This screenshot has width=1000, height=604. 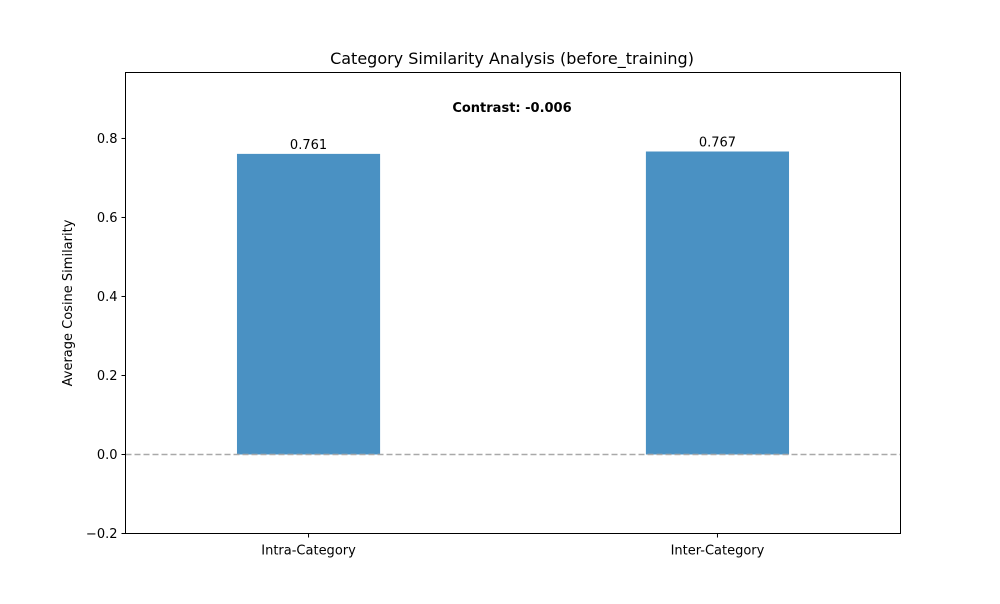 What do you see at coordinates (717, 303) in the screenshot?
I see `bar-inter-category` at bounding box center [717, 303].